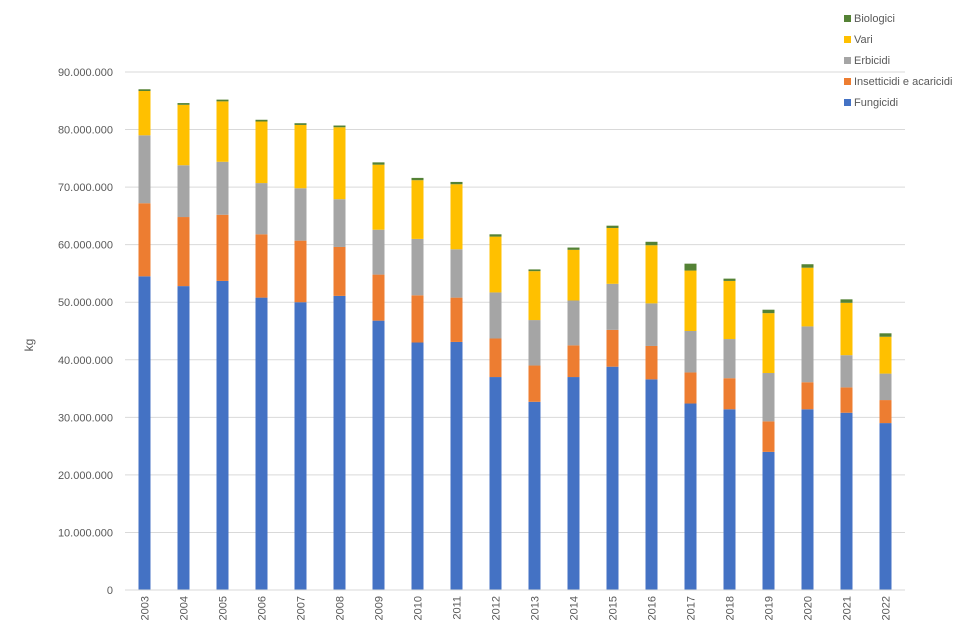 The height and width of the screenshot is (640, 975). Describe the element at coordinates (85, 73) in the screenshot. I see `y-tick-label: 90.000.000` at that location.